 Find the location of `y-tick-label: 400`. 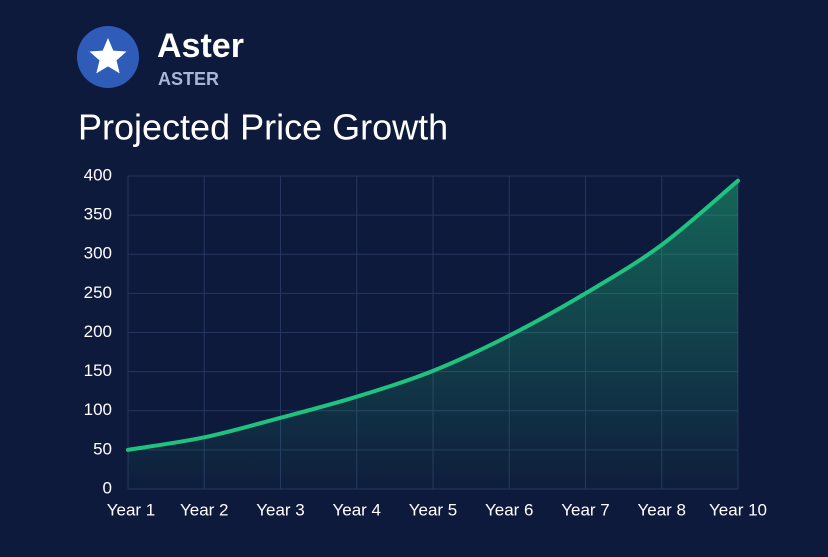

y-tick-label: 400 is located at coordinates (98, 174).